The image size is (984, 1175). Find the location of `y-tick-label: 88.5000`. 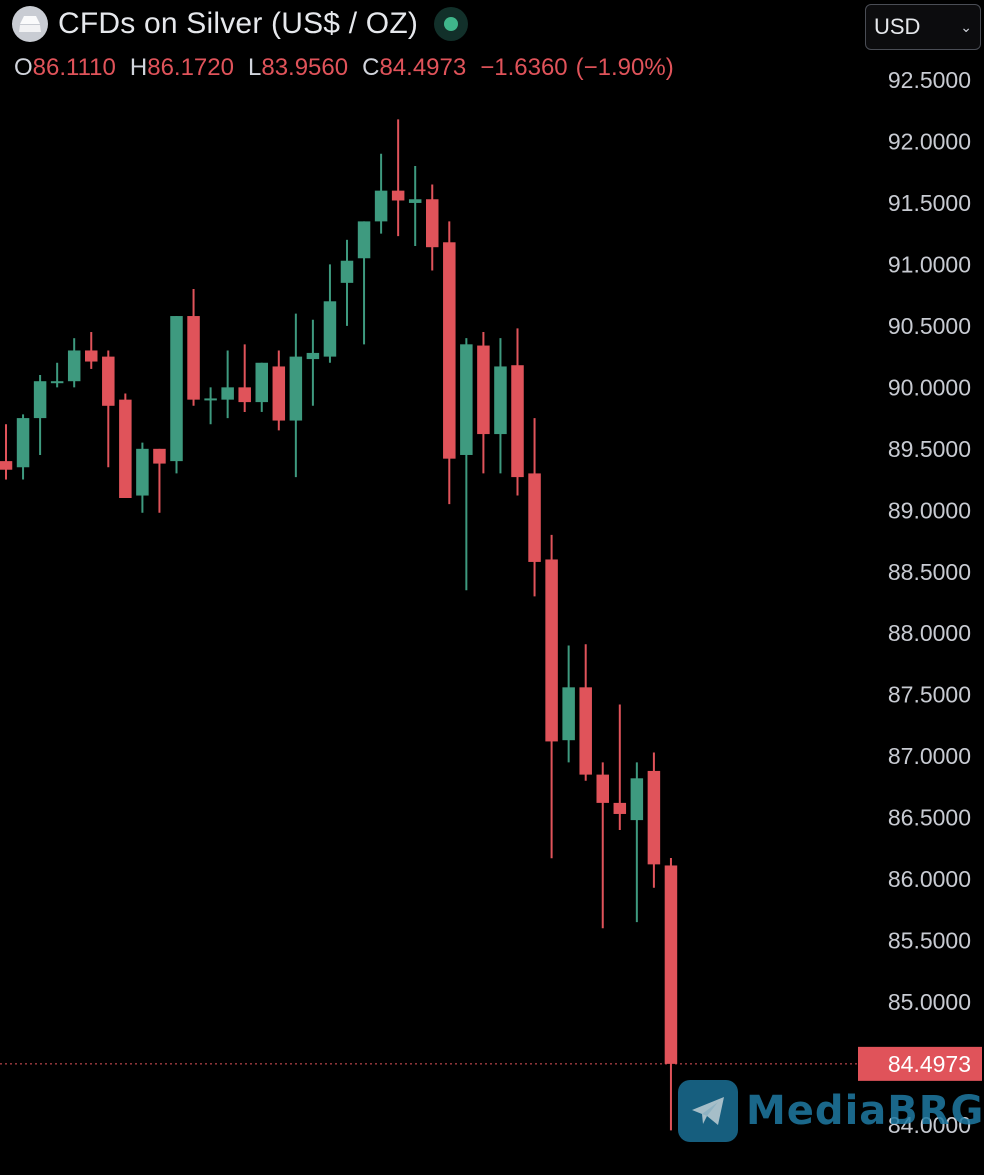

y-tick-label: 88.5000 is located at coordinates (929, 572).